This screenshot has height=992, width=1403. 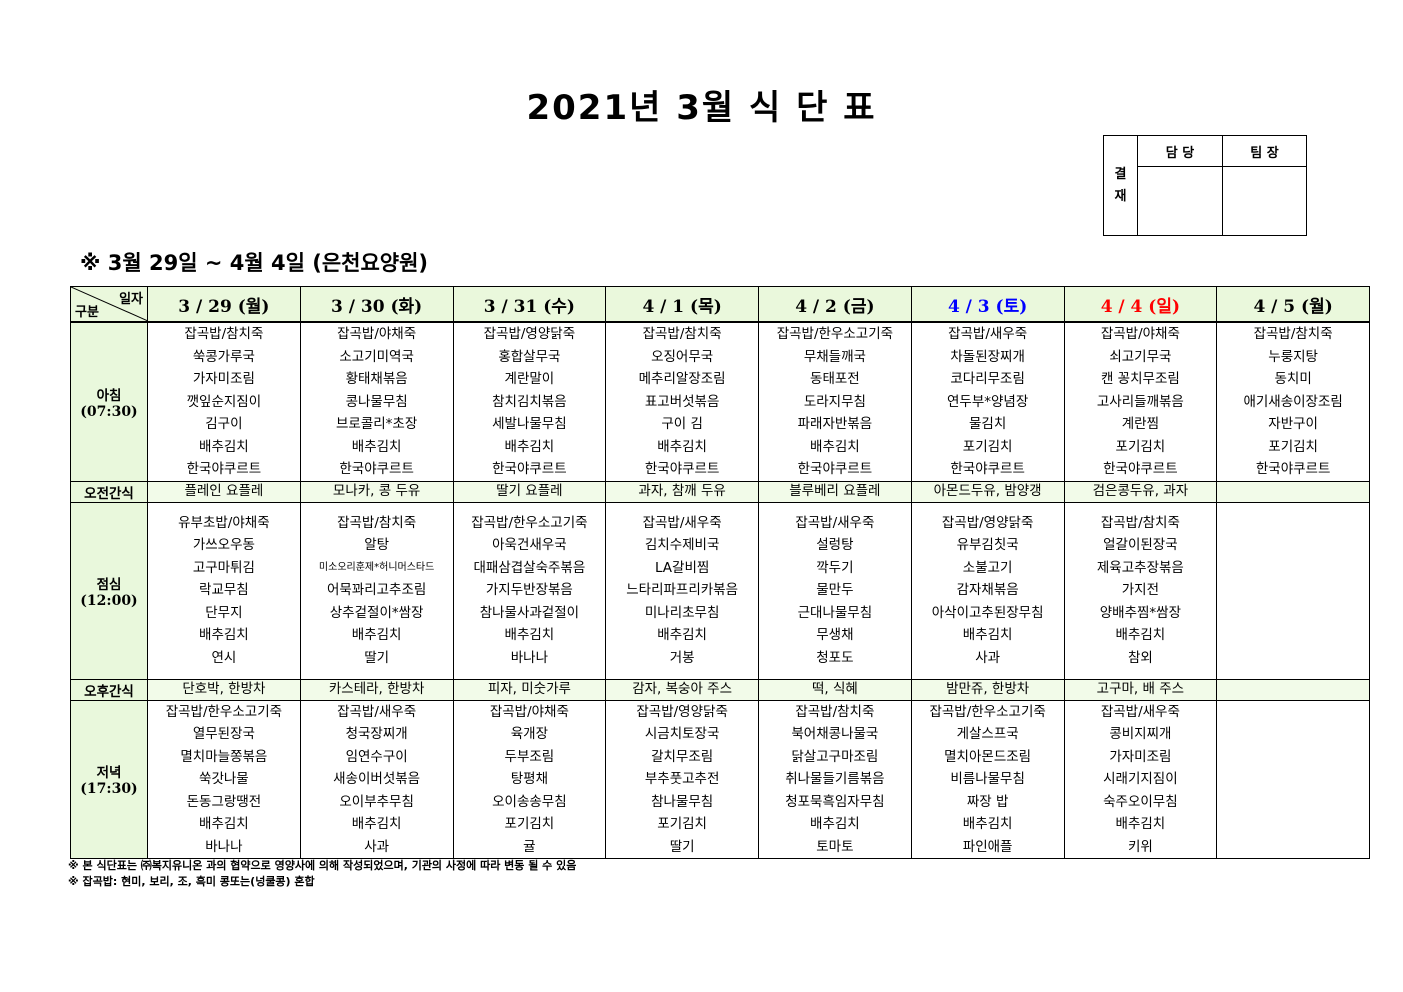 I want to click on menu-item: 감자채볶음, so click(x=987, y=590).